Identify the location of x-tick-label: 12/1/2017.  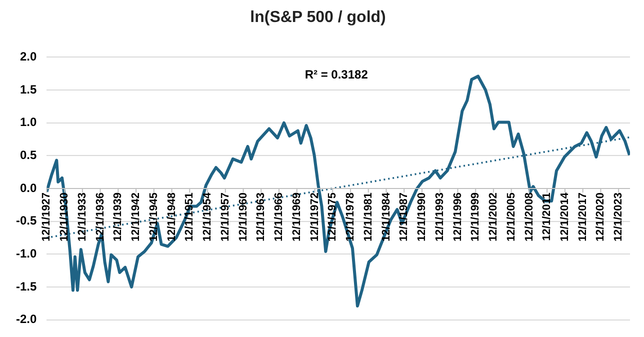
(582, 217).